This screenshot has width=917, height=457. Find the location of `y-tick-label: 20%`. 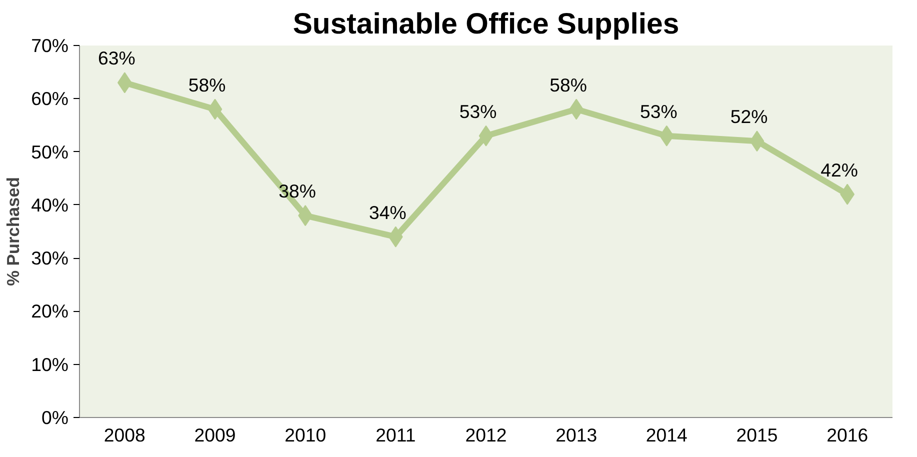

y-tick-label: 20% is located at coordinates (50, 311).